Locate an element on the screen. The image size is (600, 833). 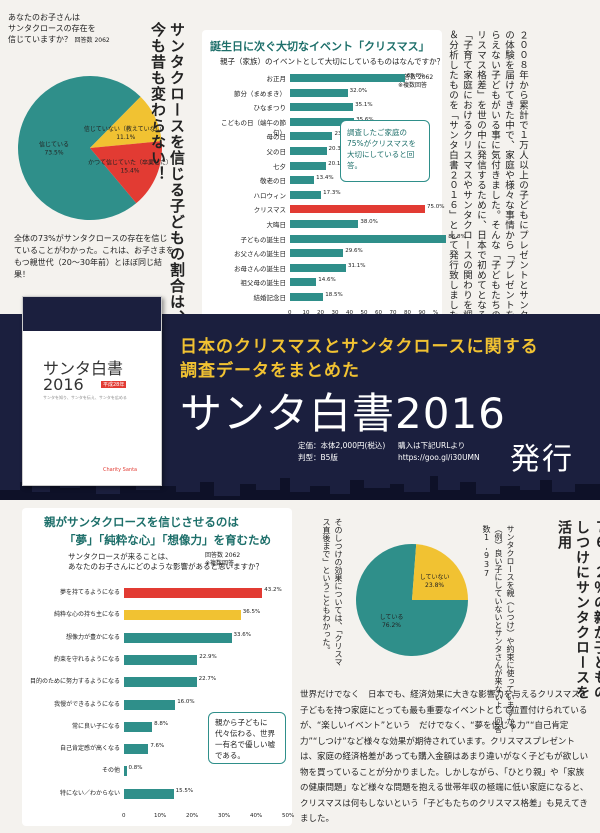
book-brand-logo: Charity Santa is located at coordinates (120, 470).